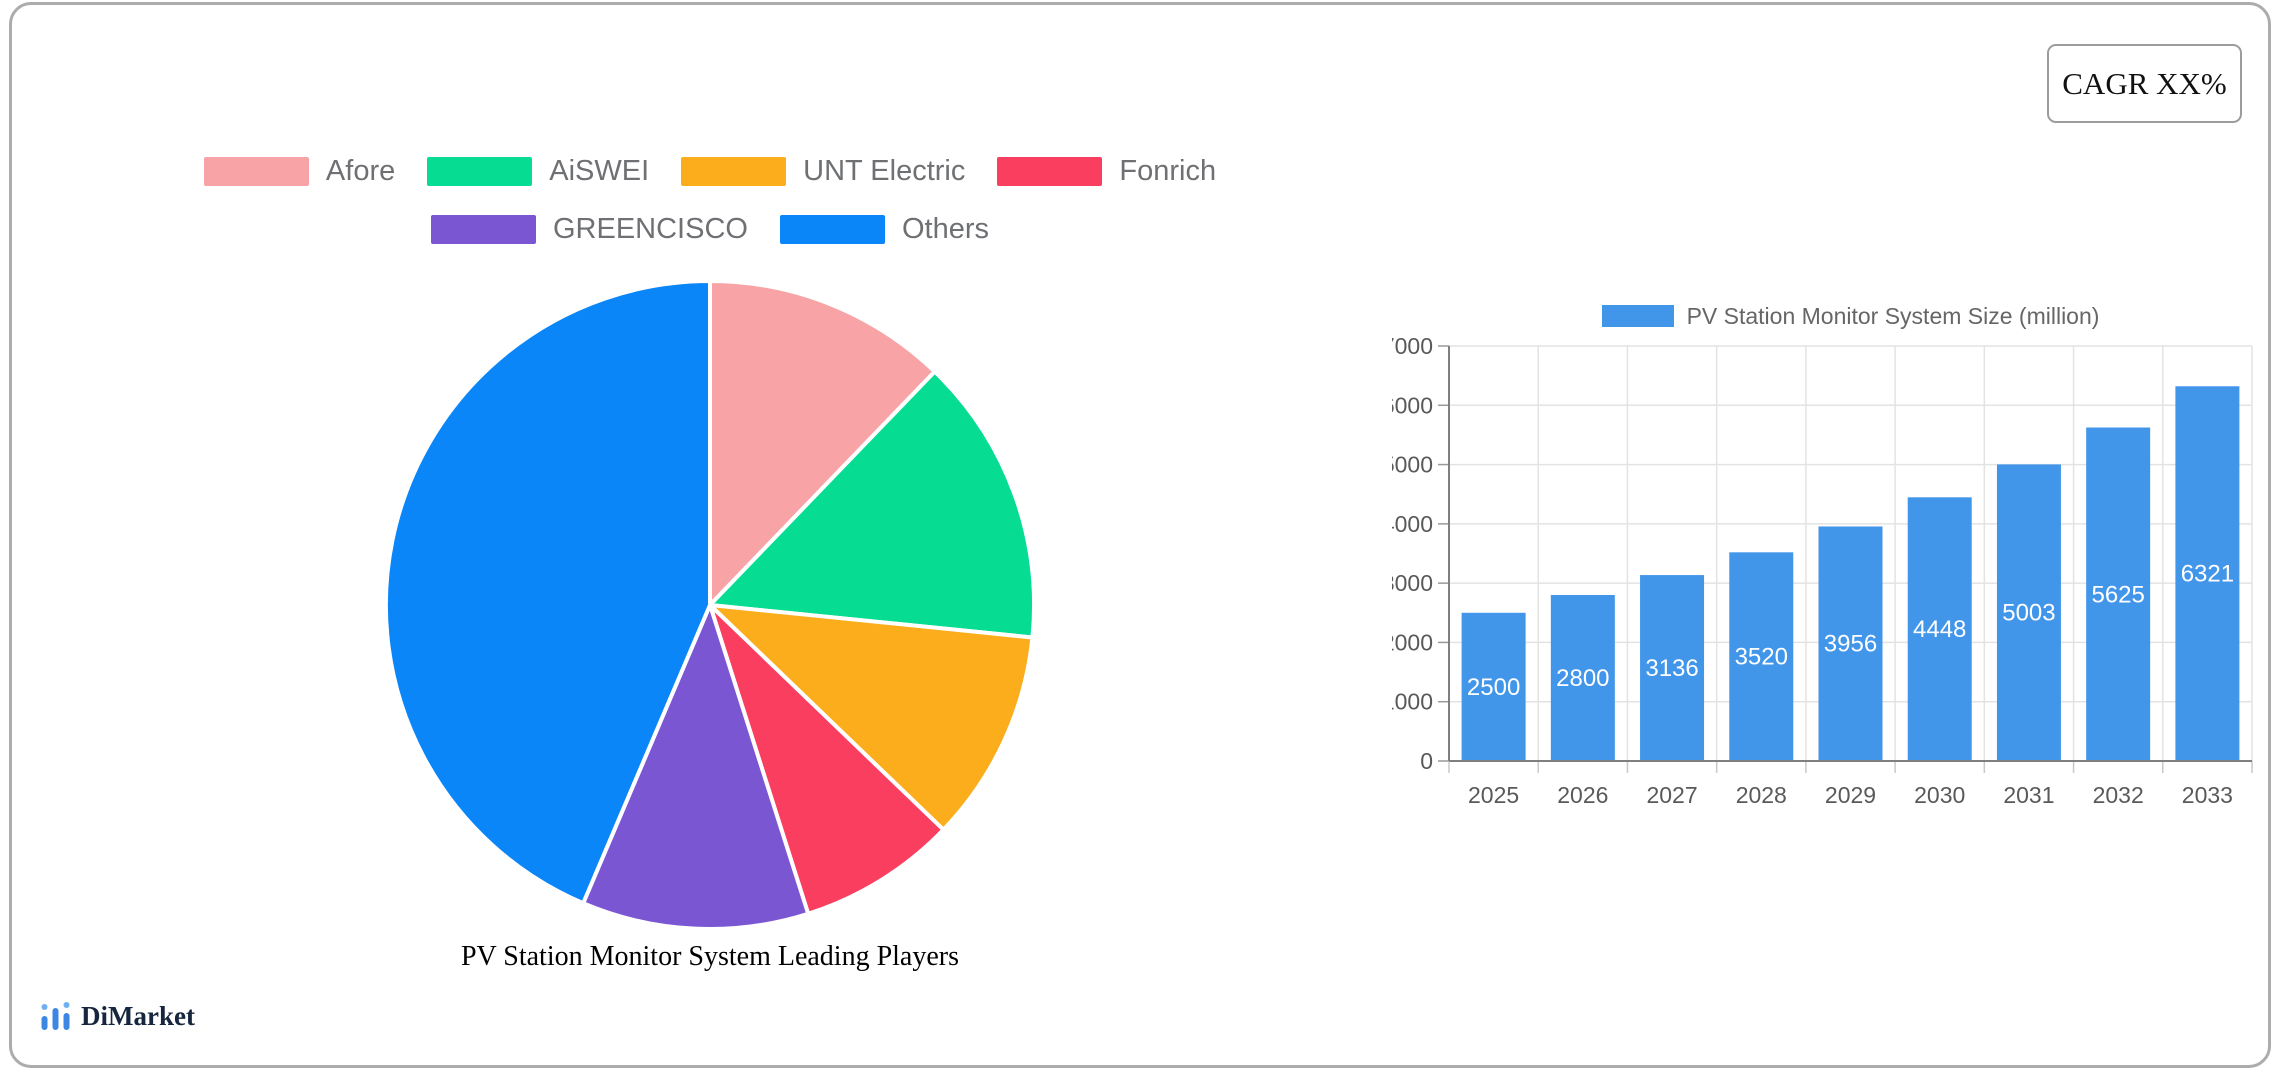 The height and width of the screenshot is (1070, 2280). Describe the element at coordinates (483, 229) in the screenshot. I see `legend-swatch-greencisco` at that location.